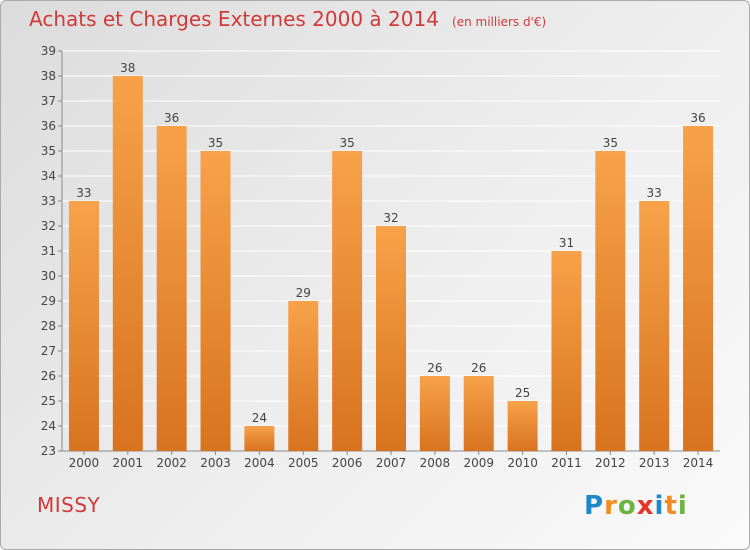 The width and height of the screenshot is (750, 550). I want to click on x-tick-label: 2001, so click(128, 463).